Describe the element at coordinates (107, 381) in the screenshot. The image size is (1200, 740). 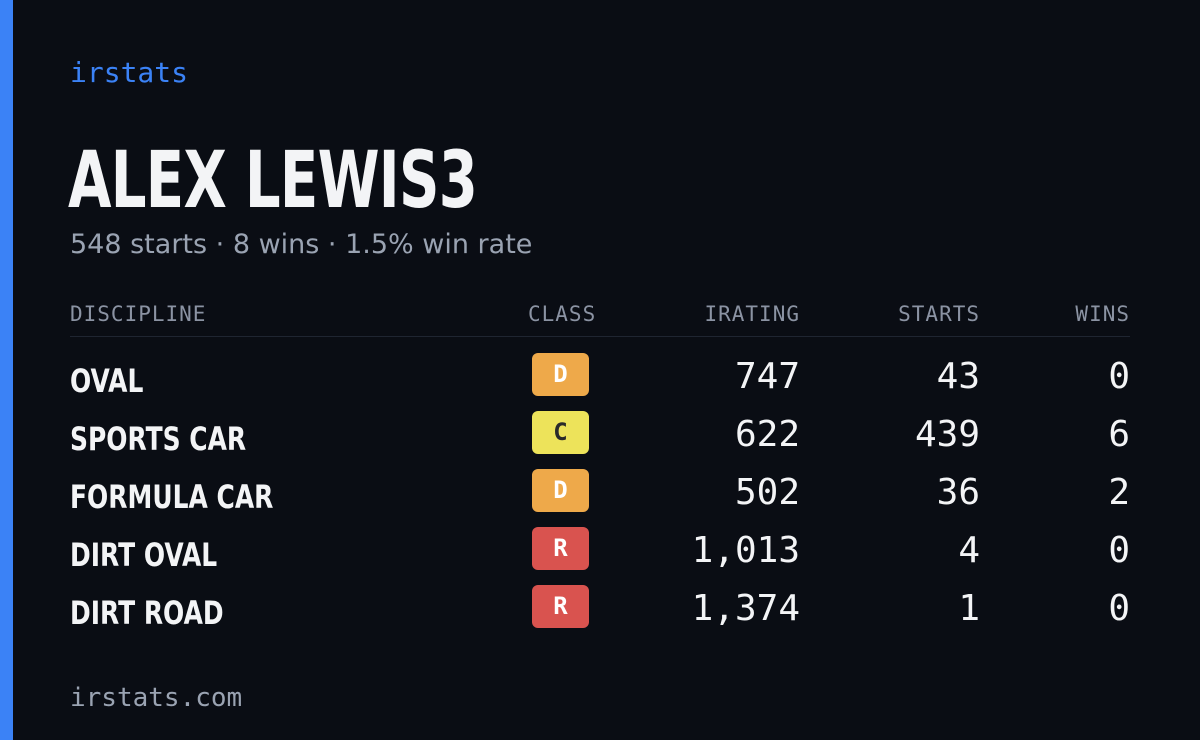
I see `discipline-name: OVAL` at that location.